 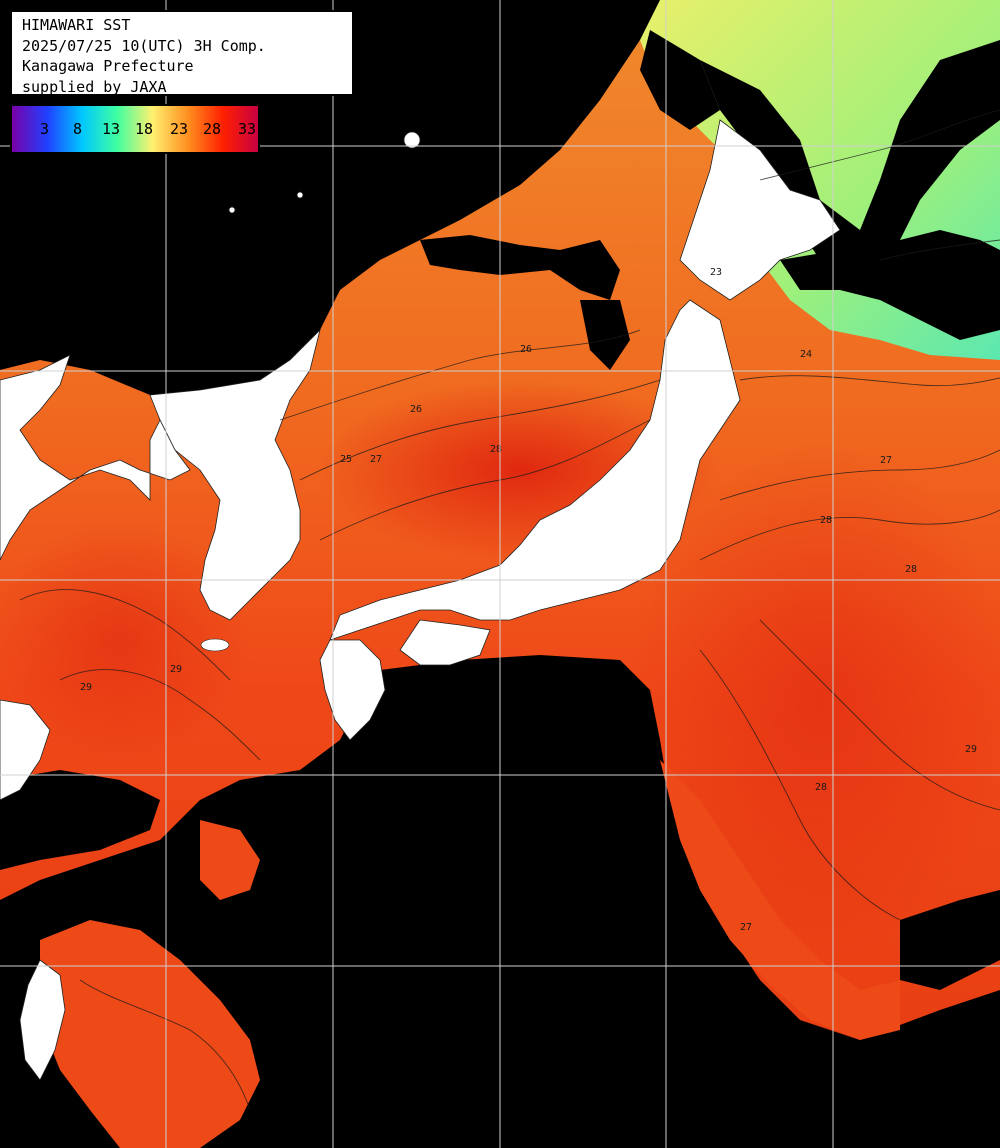 I want to click on legend-tick: 3, so click(x=45, y=129).